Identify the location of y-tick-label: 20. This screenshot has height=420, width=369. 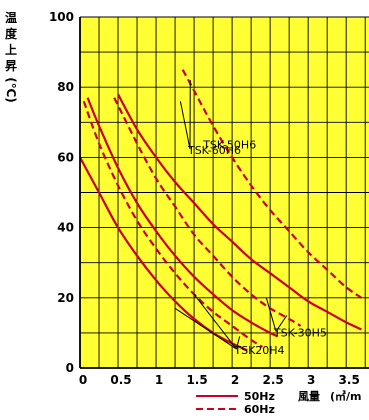
(65, 298).